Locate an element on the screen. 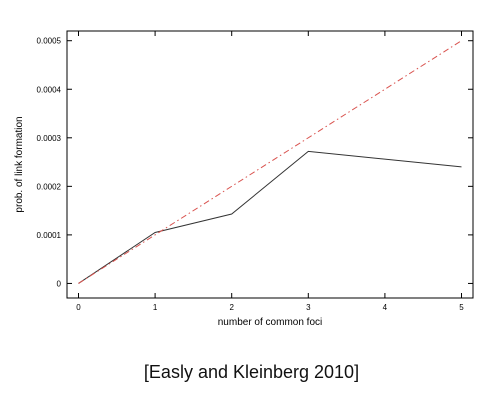  x-tick-label: 2 is located at coordinates (231, 307).